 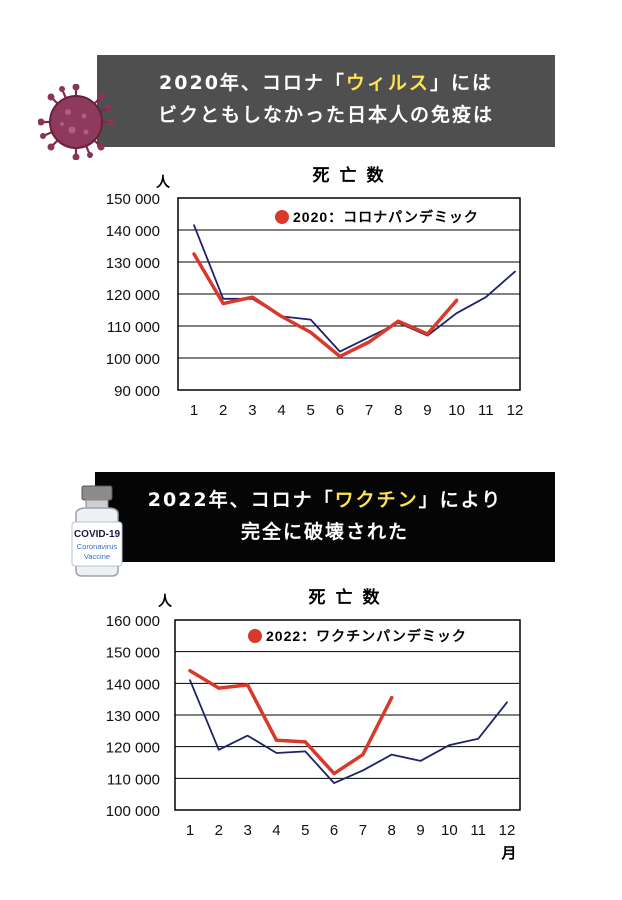 What do you see at coordinates (133, 621) in the screenshot?
I see `y-tick-label: 160 000` at bounding box center [133, 621].